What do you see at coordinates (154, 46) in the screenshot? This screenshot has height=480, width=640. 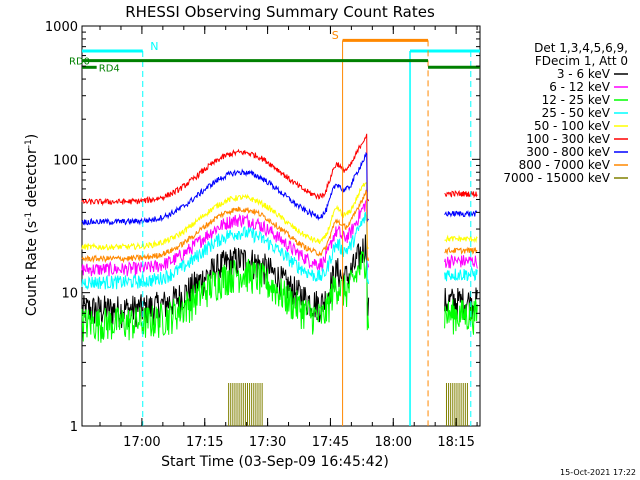 I see `night-flag-label: N` at bounding box center [154, 46].